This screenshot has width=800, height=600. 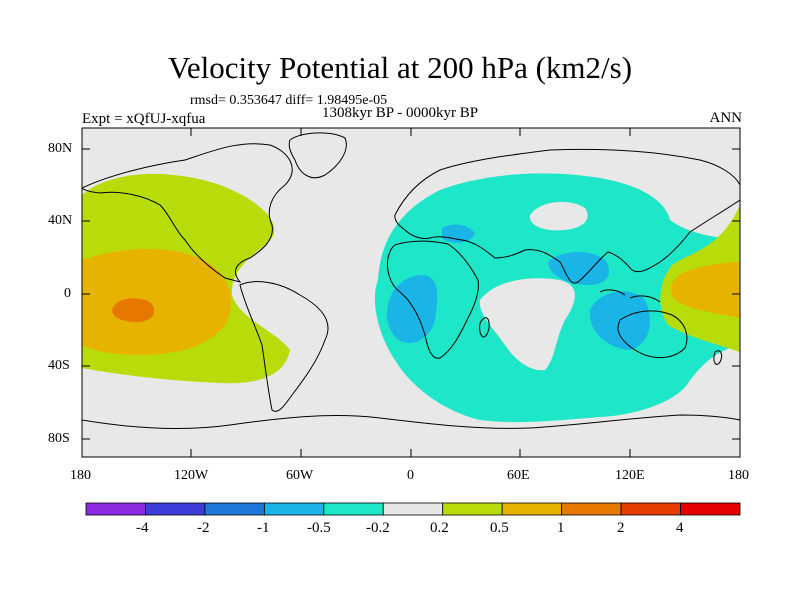 What do you see at coordinates (718, 357) in the screenshot?
I see `coast-new-zealand` at bounding box center [718, 357].